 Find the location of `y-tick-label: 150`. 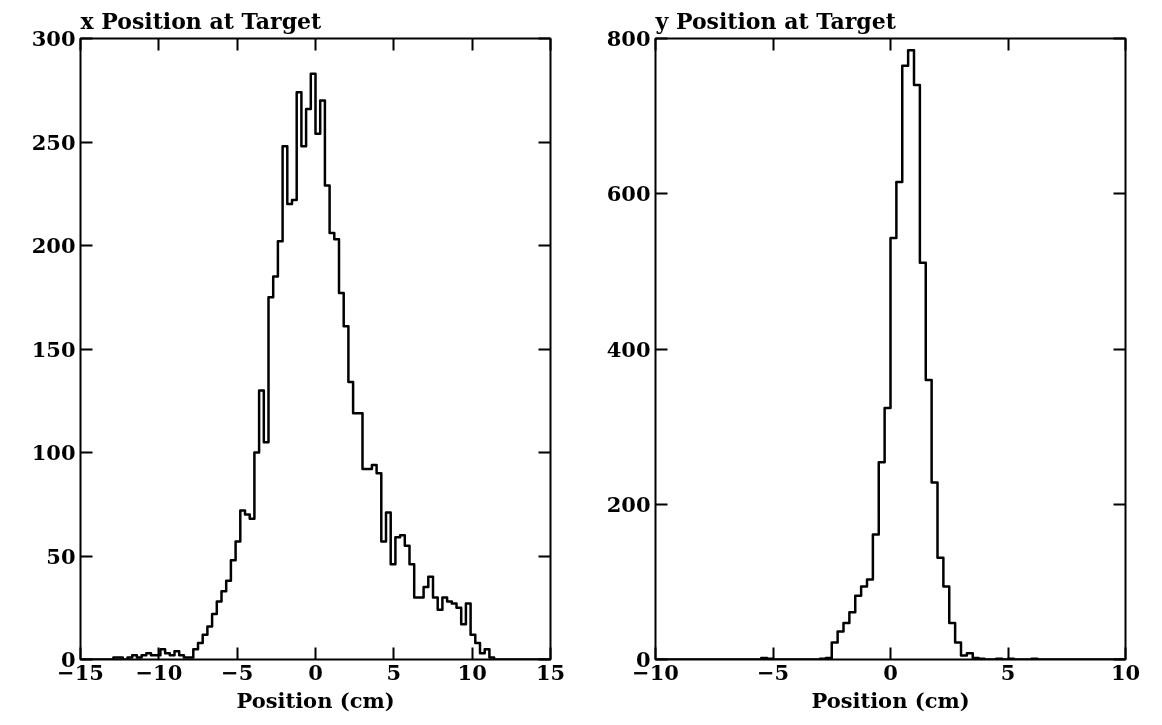

y-tick-label: 150 is located at coordinates (53, 349).